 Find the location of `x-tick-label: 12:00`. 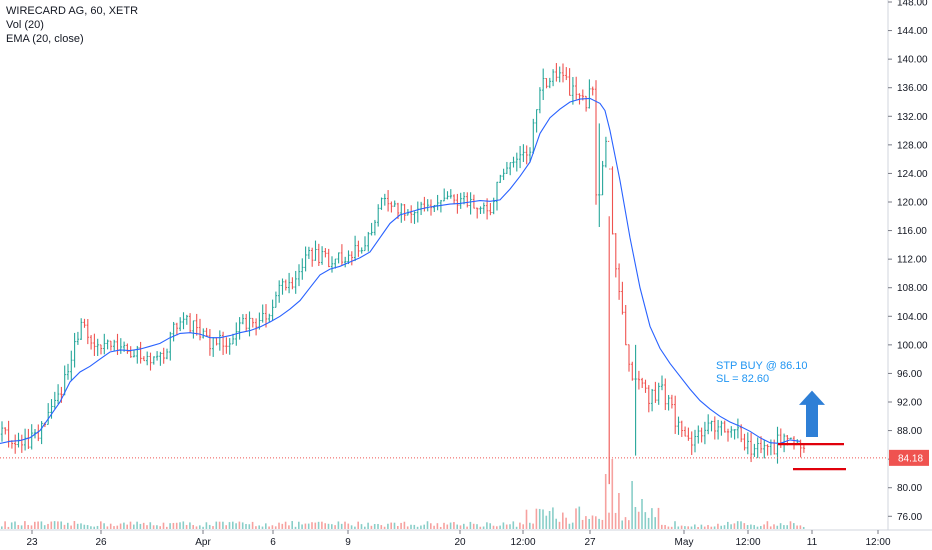

x-tick-label: 12:00 is located at coordinates (747, 542).